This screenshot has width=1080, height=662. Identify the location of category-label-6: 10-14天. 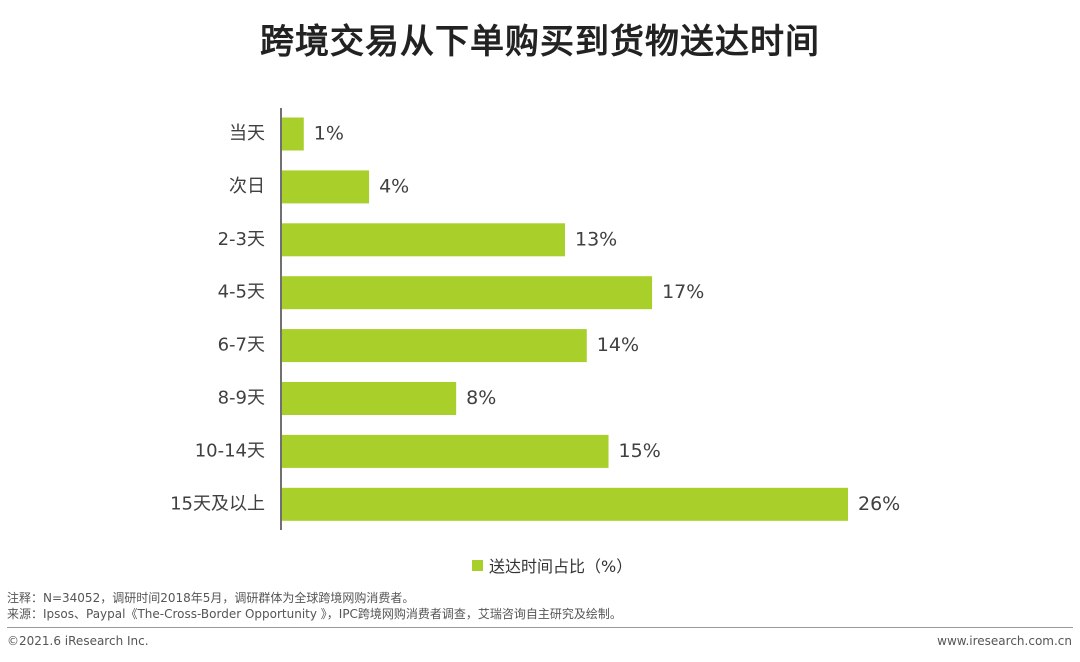
(230, 450).